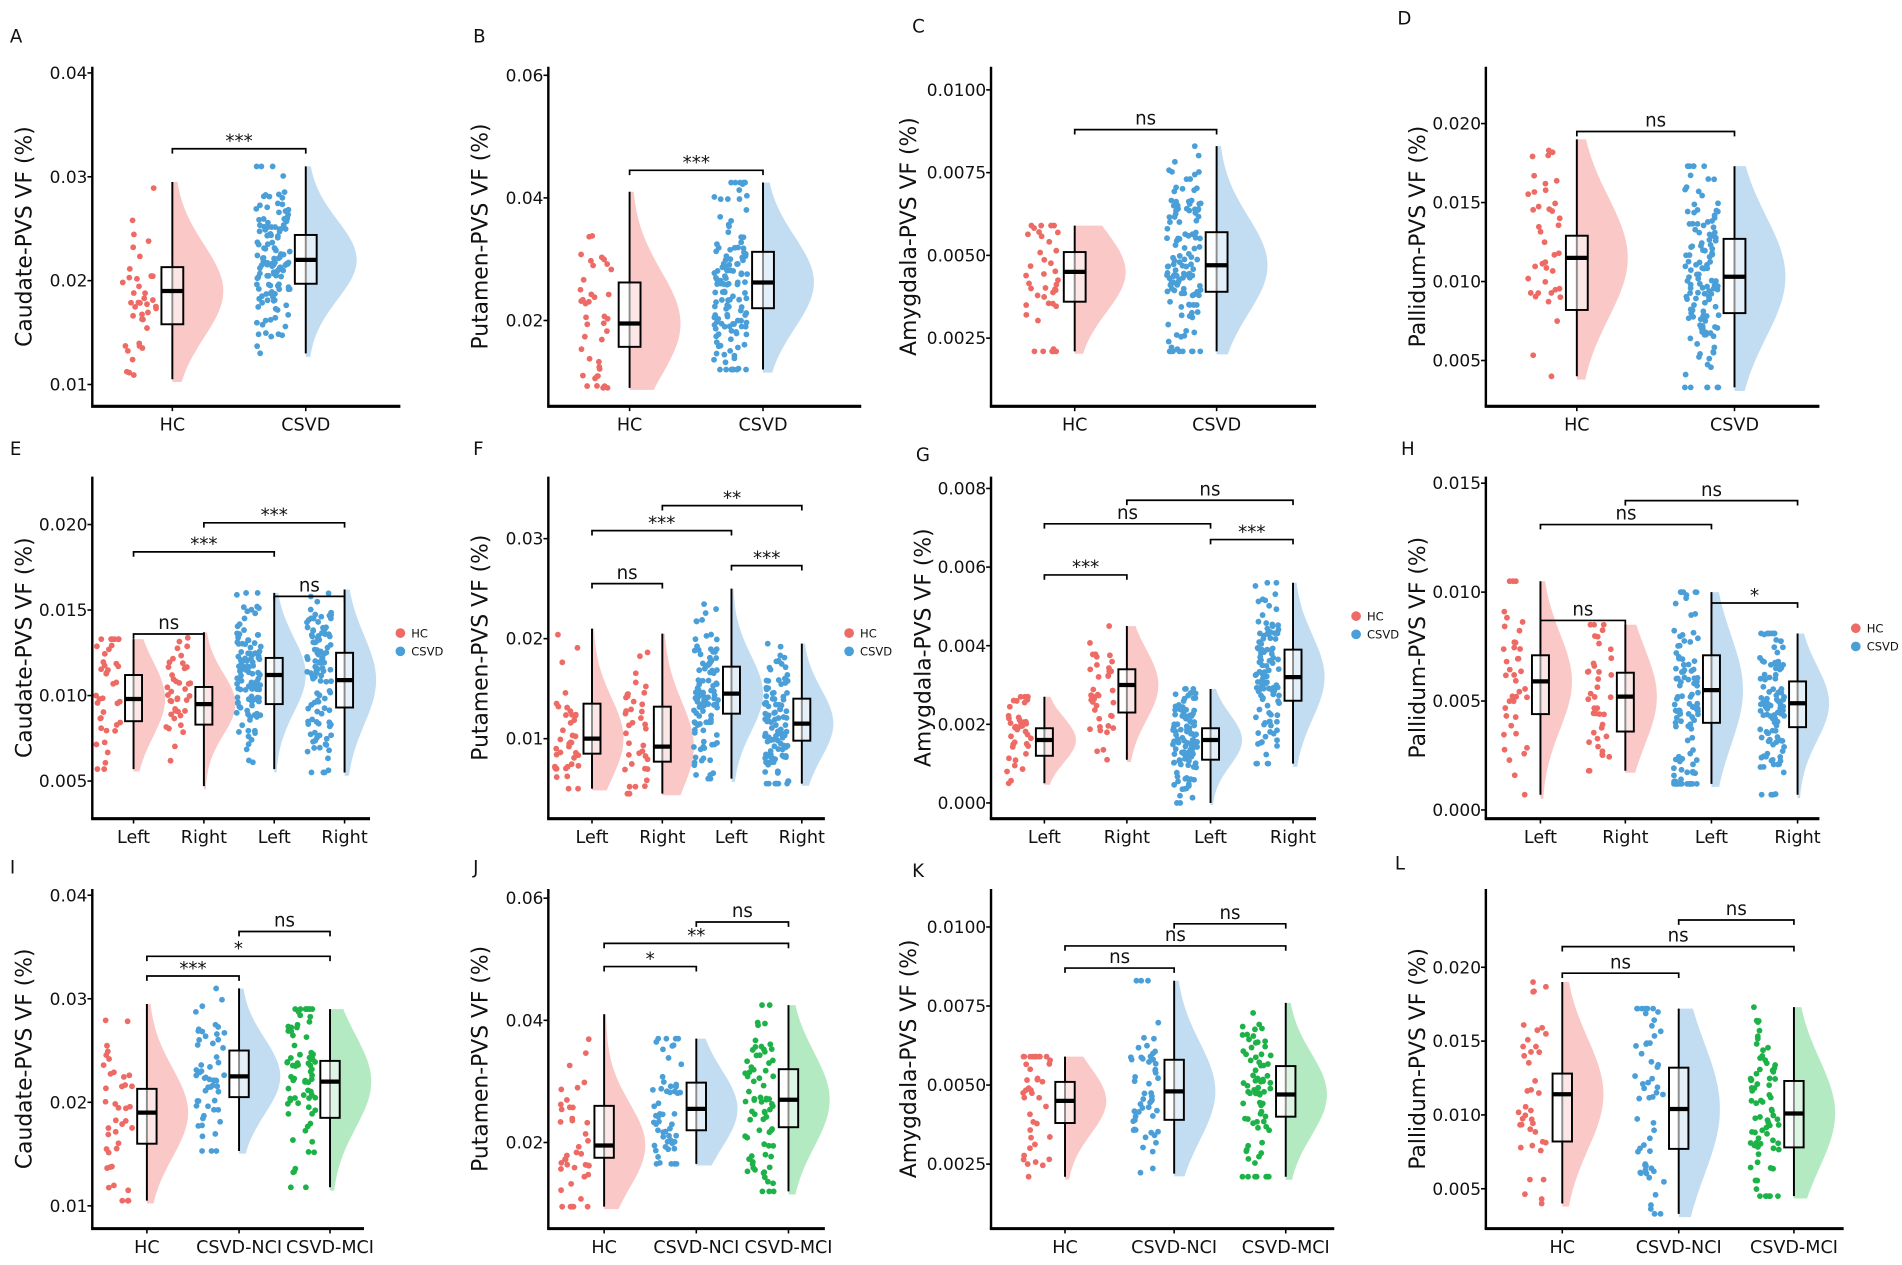  I want to click on box, so click(662, 734).